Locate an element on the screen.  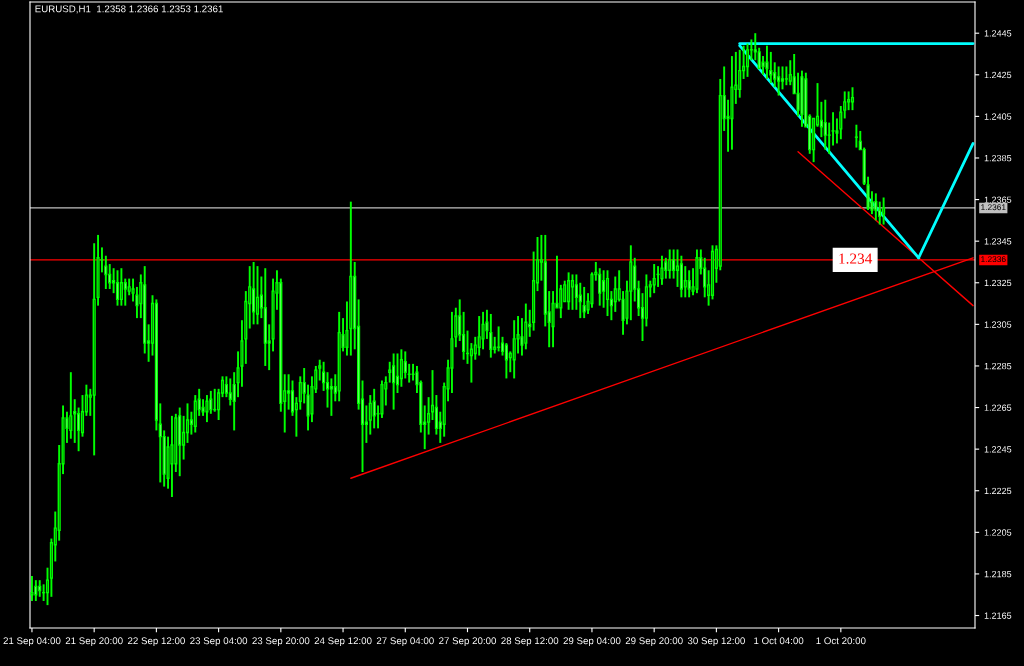
y-tick-label: 1.2345 is located at coordinates (998, 241).